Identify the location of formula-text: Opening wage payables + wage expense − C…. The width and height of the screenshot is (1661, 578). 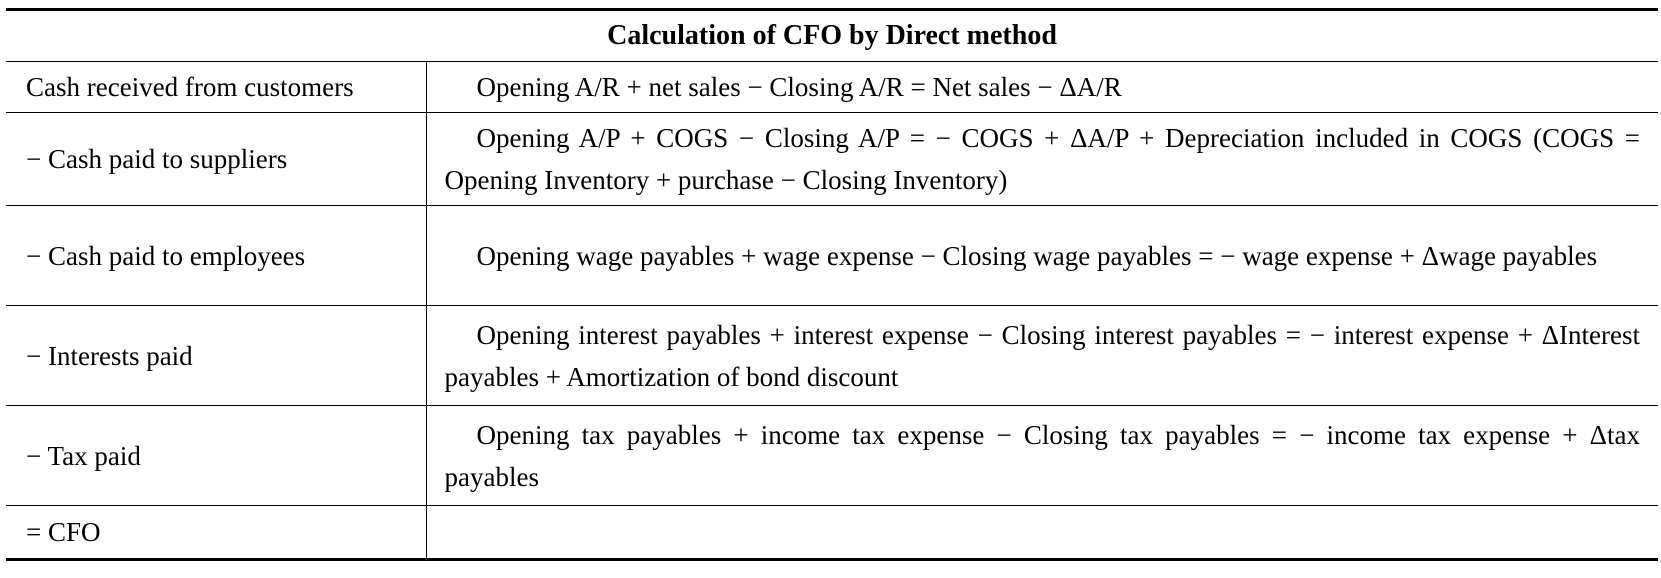
(1037, 255).